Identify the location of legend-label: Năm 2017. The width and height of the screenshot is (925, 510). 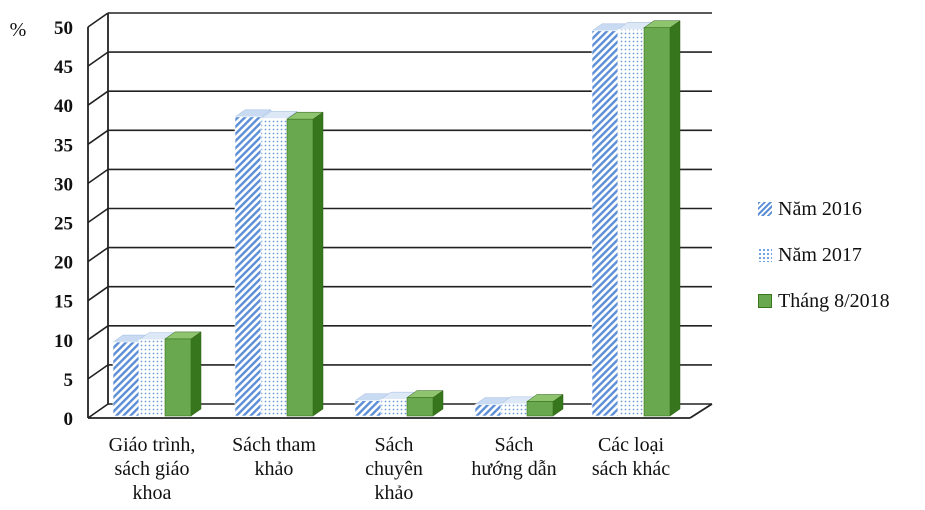
(820, 254).